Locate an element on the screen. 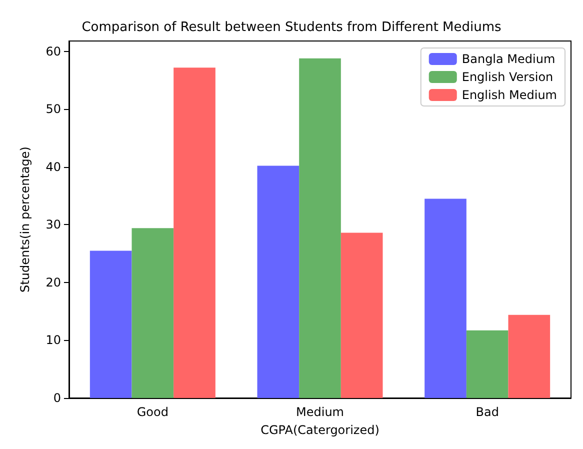 Image resolution: width=583 pixels, height=449 pixels. y-tick-label: 10 is located at coordinates (53, 340).